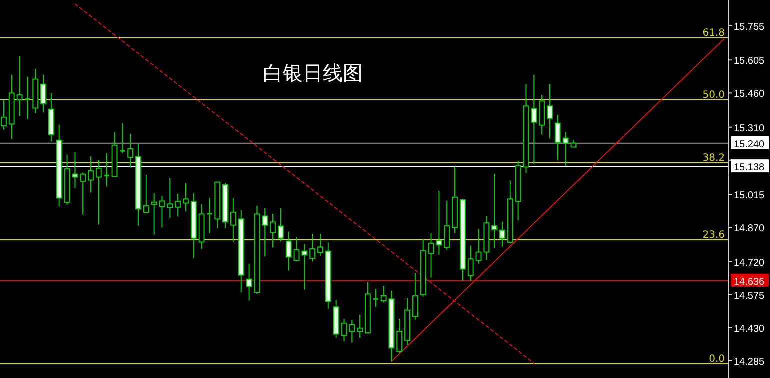 This screenshot has height=378, width=770. I want to click on y-tick-label: 14.575, so click(750, 296).